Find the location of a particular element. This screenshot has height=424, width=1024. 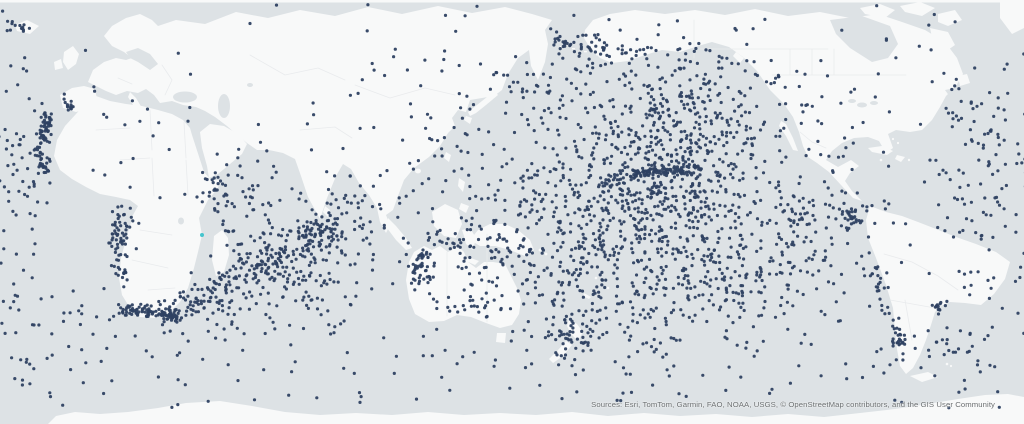

landmass-vancouver-island is located at coordinates (738, 57).